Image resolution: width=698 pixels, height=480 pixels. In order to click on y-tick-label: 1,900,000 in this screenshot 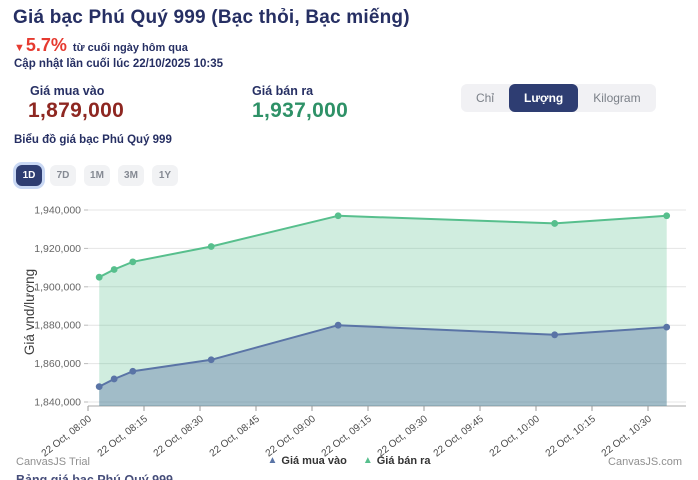, I will do `click(57, 287)`.